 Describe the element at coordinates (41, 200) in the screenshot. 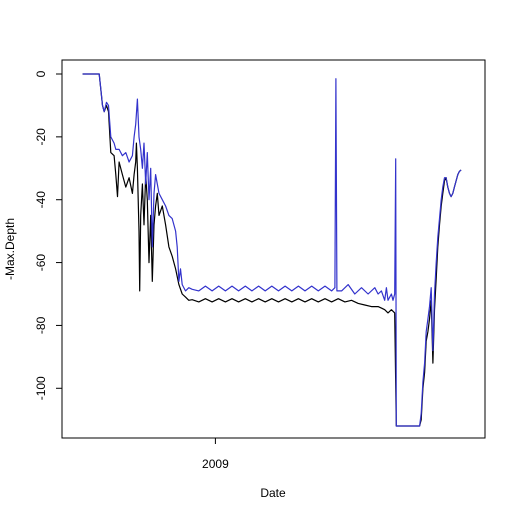

I see `y-tick-label: -40` at that location.